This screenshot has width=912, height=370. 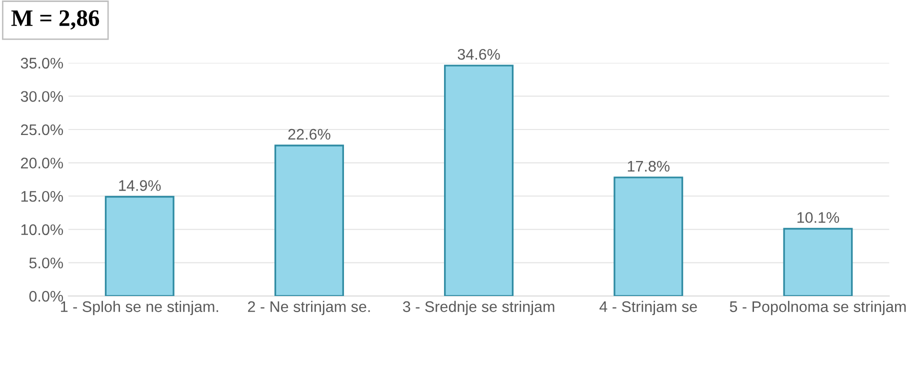 I want to click on y-tick-label: 25.0%, so click(x=41, y=130).